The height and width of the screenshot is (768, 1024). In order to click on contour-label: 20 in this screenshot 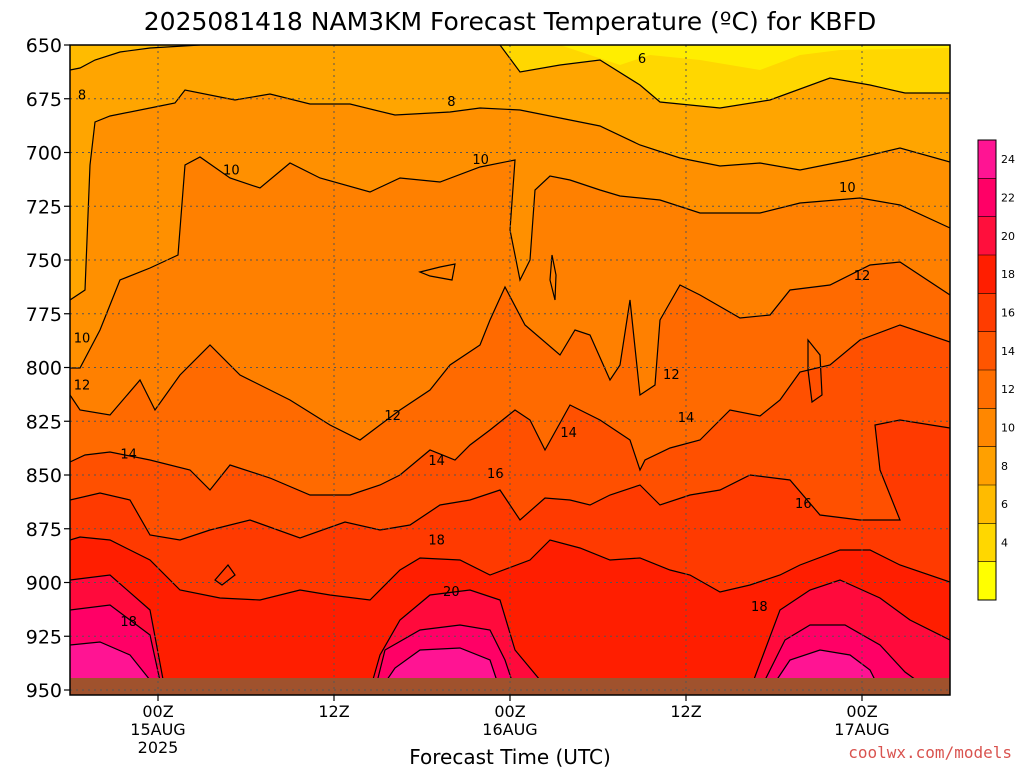, I will do `click(451, 592)`.